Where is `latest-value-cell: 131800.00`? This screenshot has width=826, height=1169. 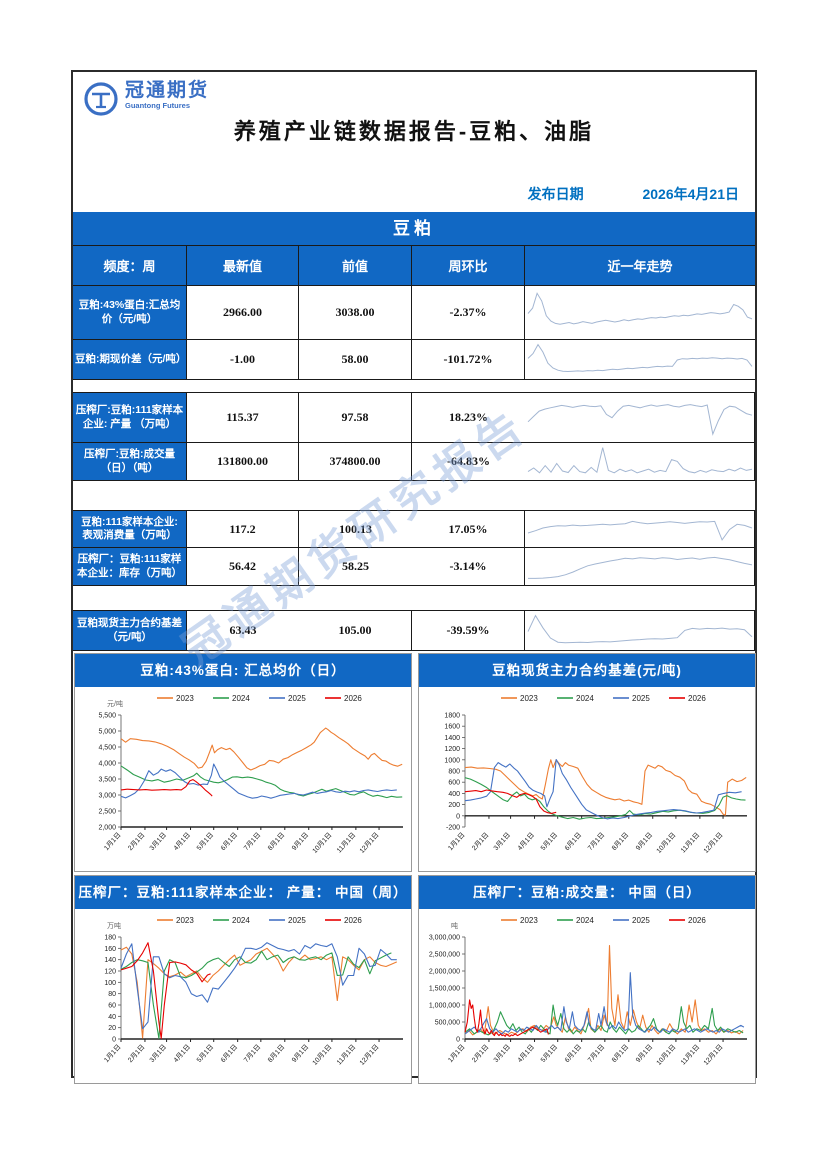
latest-value-cell: 131800.00 is located at coordinates (243, 462).